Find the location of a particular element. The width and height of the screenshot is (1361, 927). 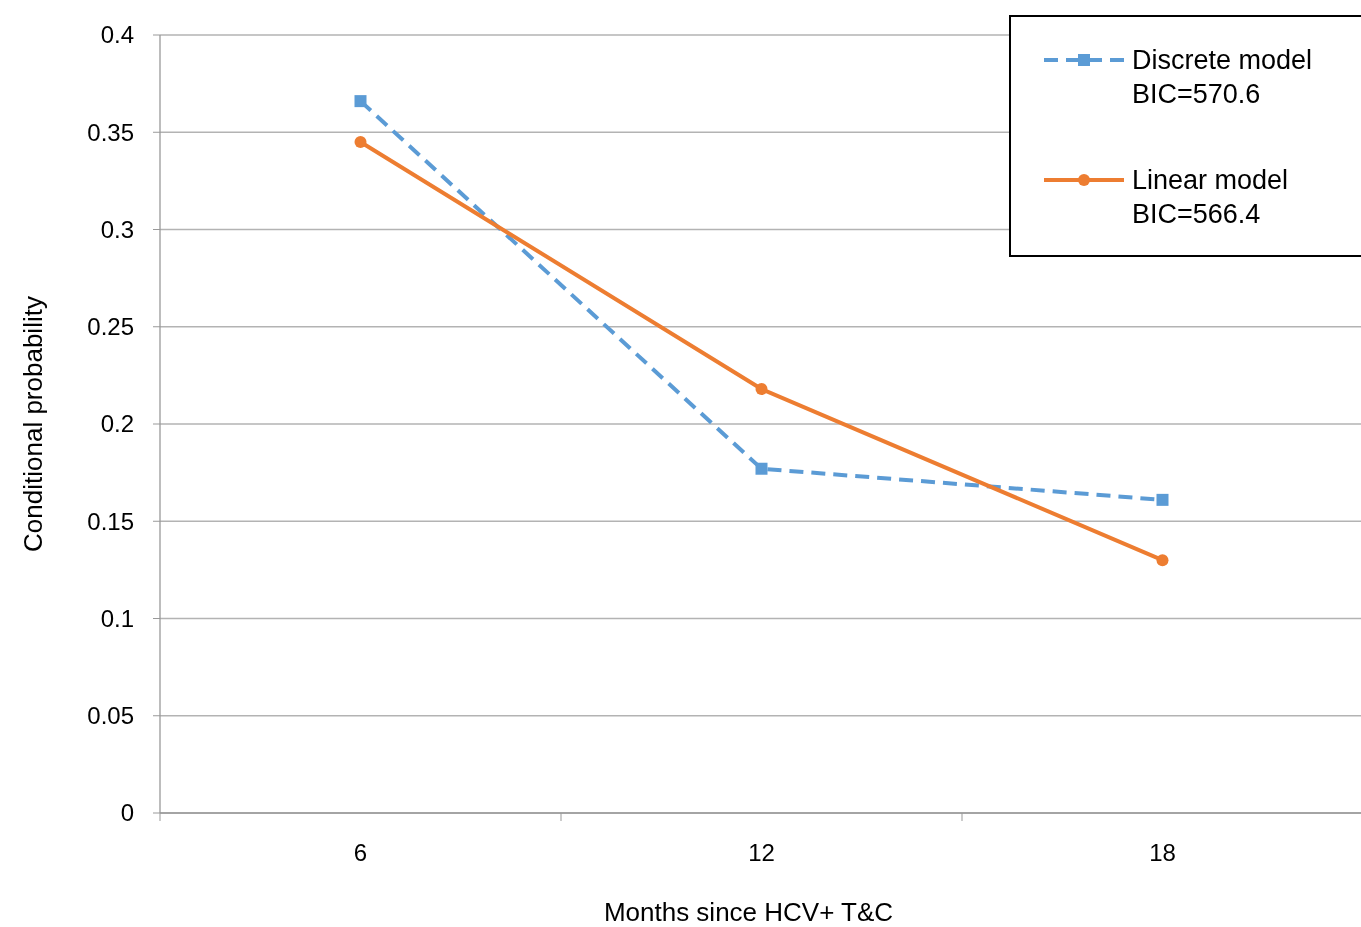

legend-label: Discrete model BIC=570.6 is located at coordinates (1222, 77).